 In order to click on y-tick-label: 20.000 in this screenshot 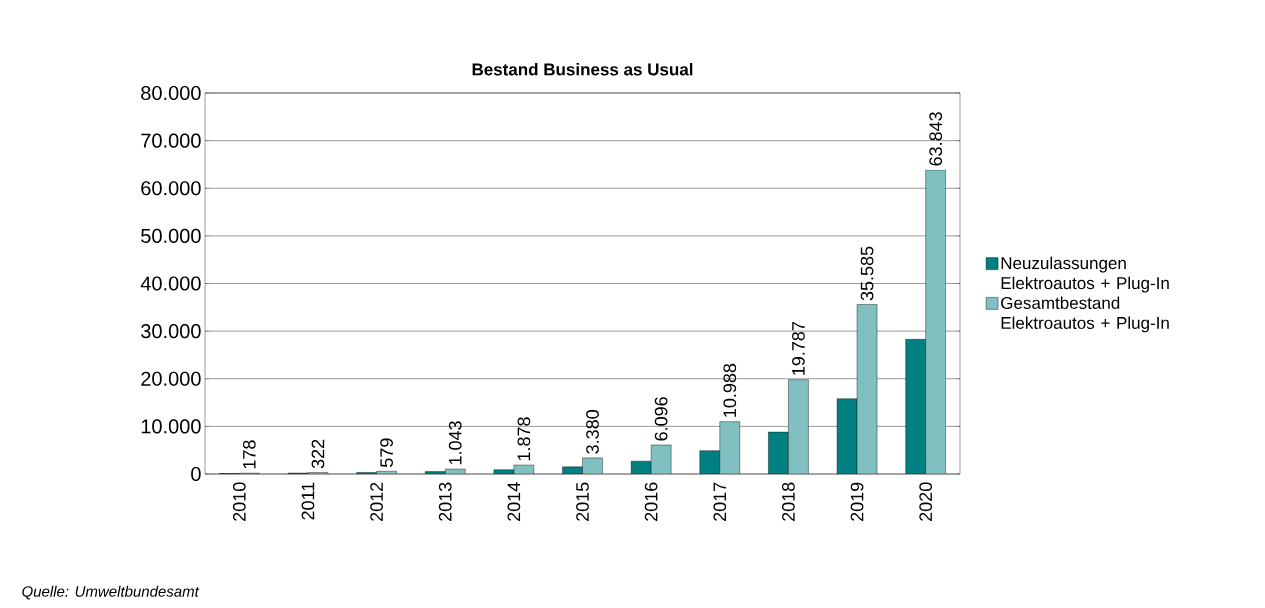, I will do `click(171, 378)`.